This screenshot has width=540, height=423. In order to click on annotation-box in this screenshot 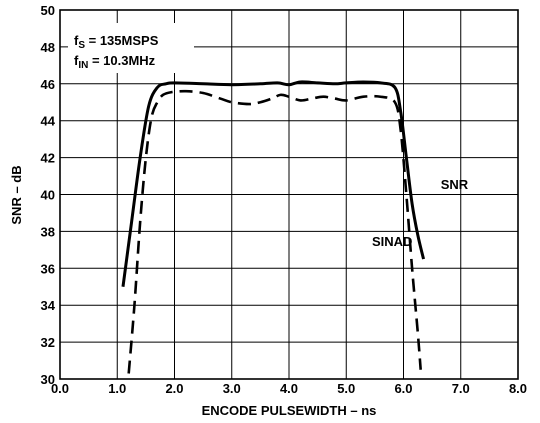, I will do `click(131, 48)`.